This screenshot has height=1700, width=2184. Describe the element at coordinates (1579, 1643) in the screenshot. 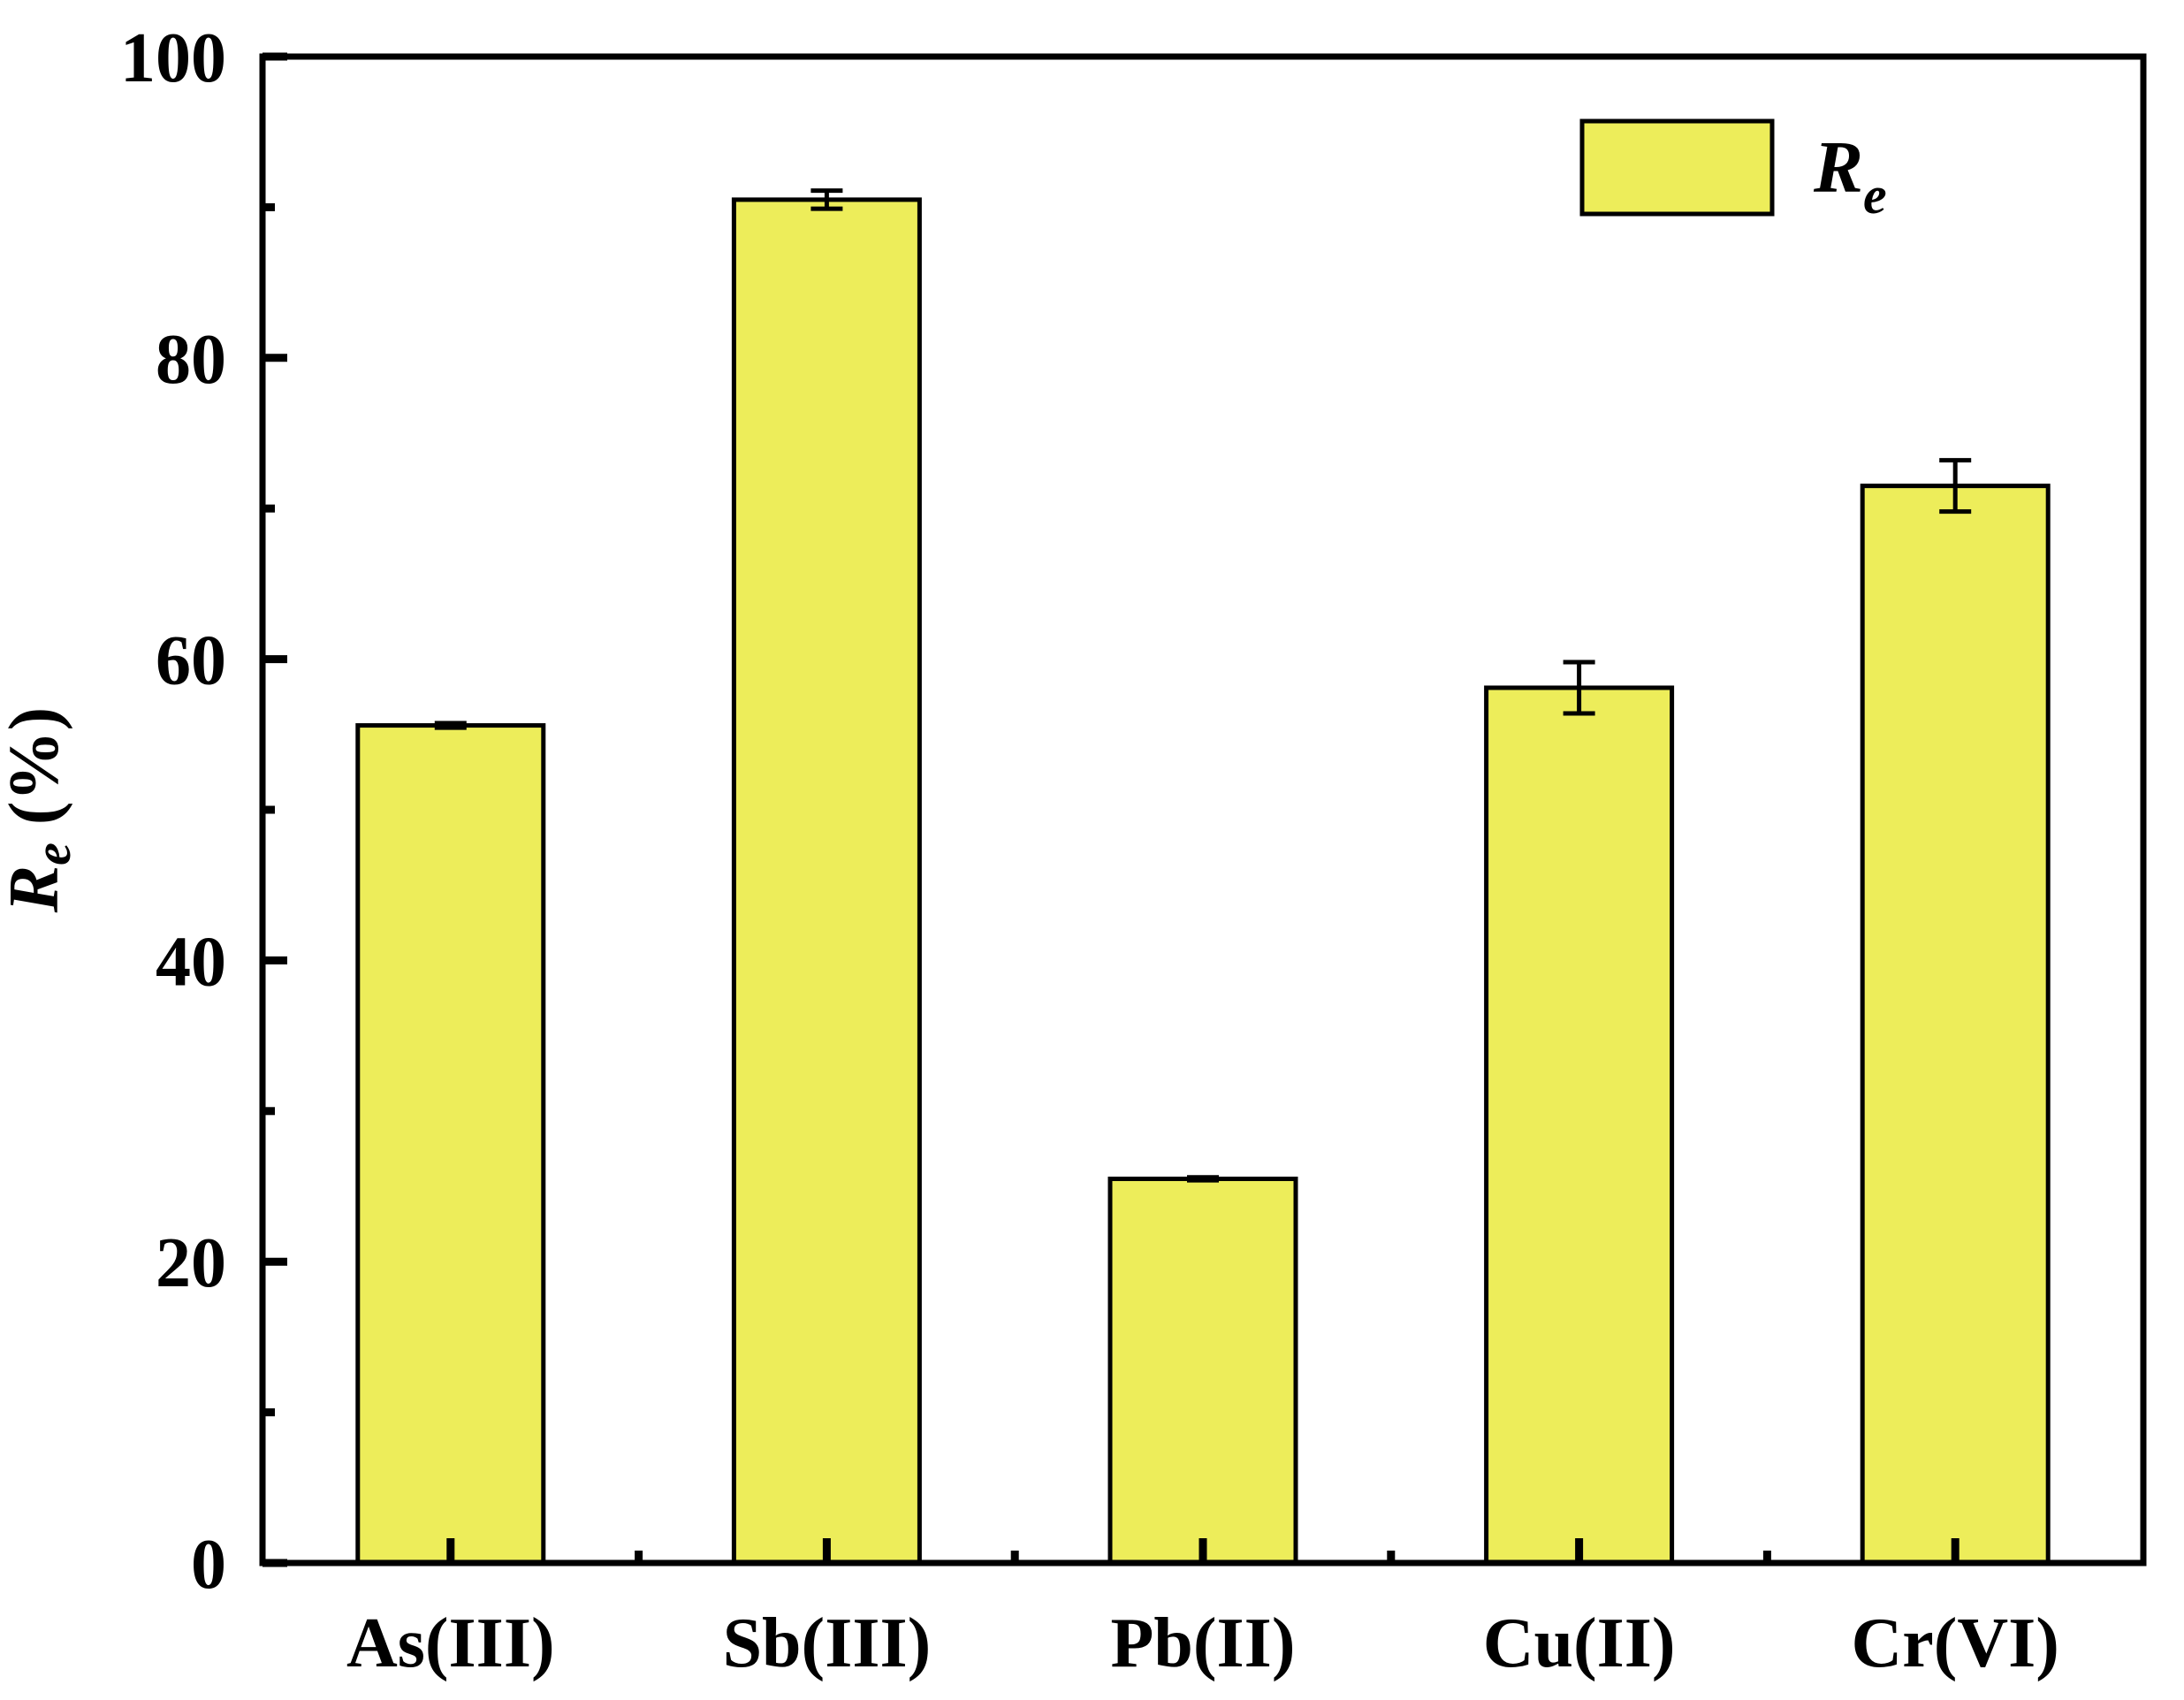

I see `x-tick-label-3: Cu(II)` at that location.